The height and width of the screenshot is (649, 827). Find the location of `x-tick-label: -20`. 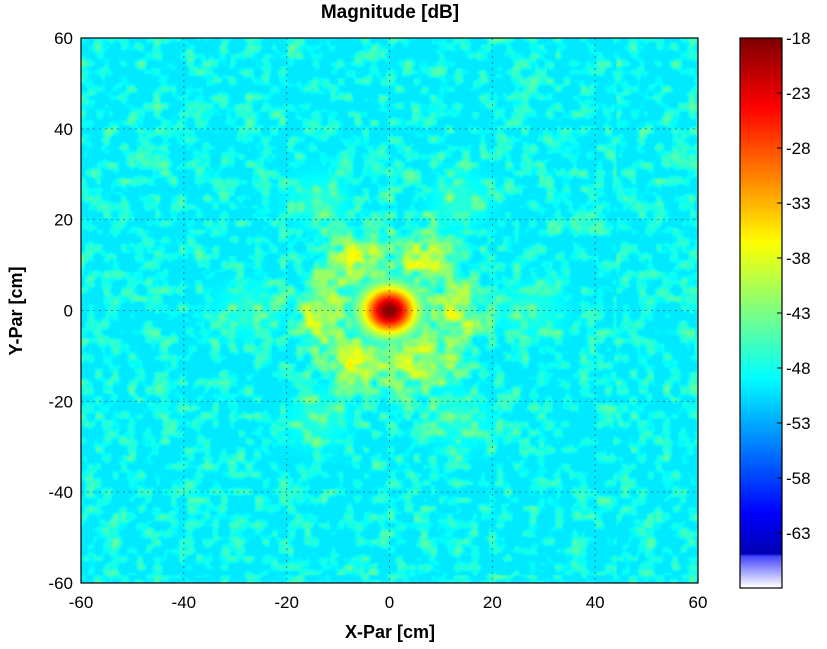

x-tick-label: -20 is located at coordinates (286, 602).